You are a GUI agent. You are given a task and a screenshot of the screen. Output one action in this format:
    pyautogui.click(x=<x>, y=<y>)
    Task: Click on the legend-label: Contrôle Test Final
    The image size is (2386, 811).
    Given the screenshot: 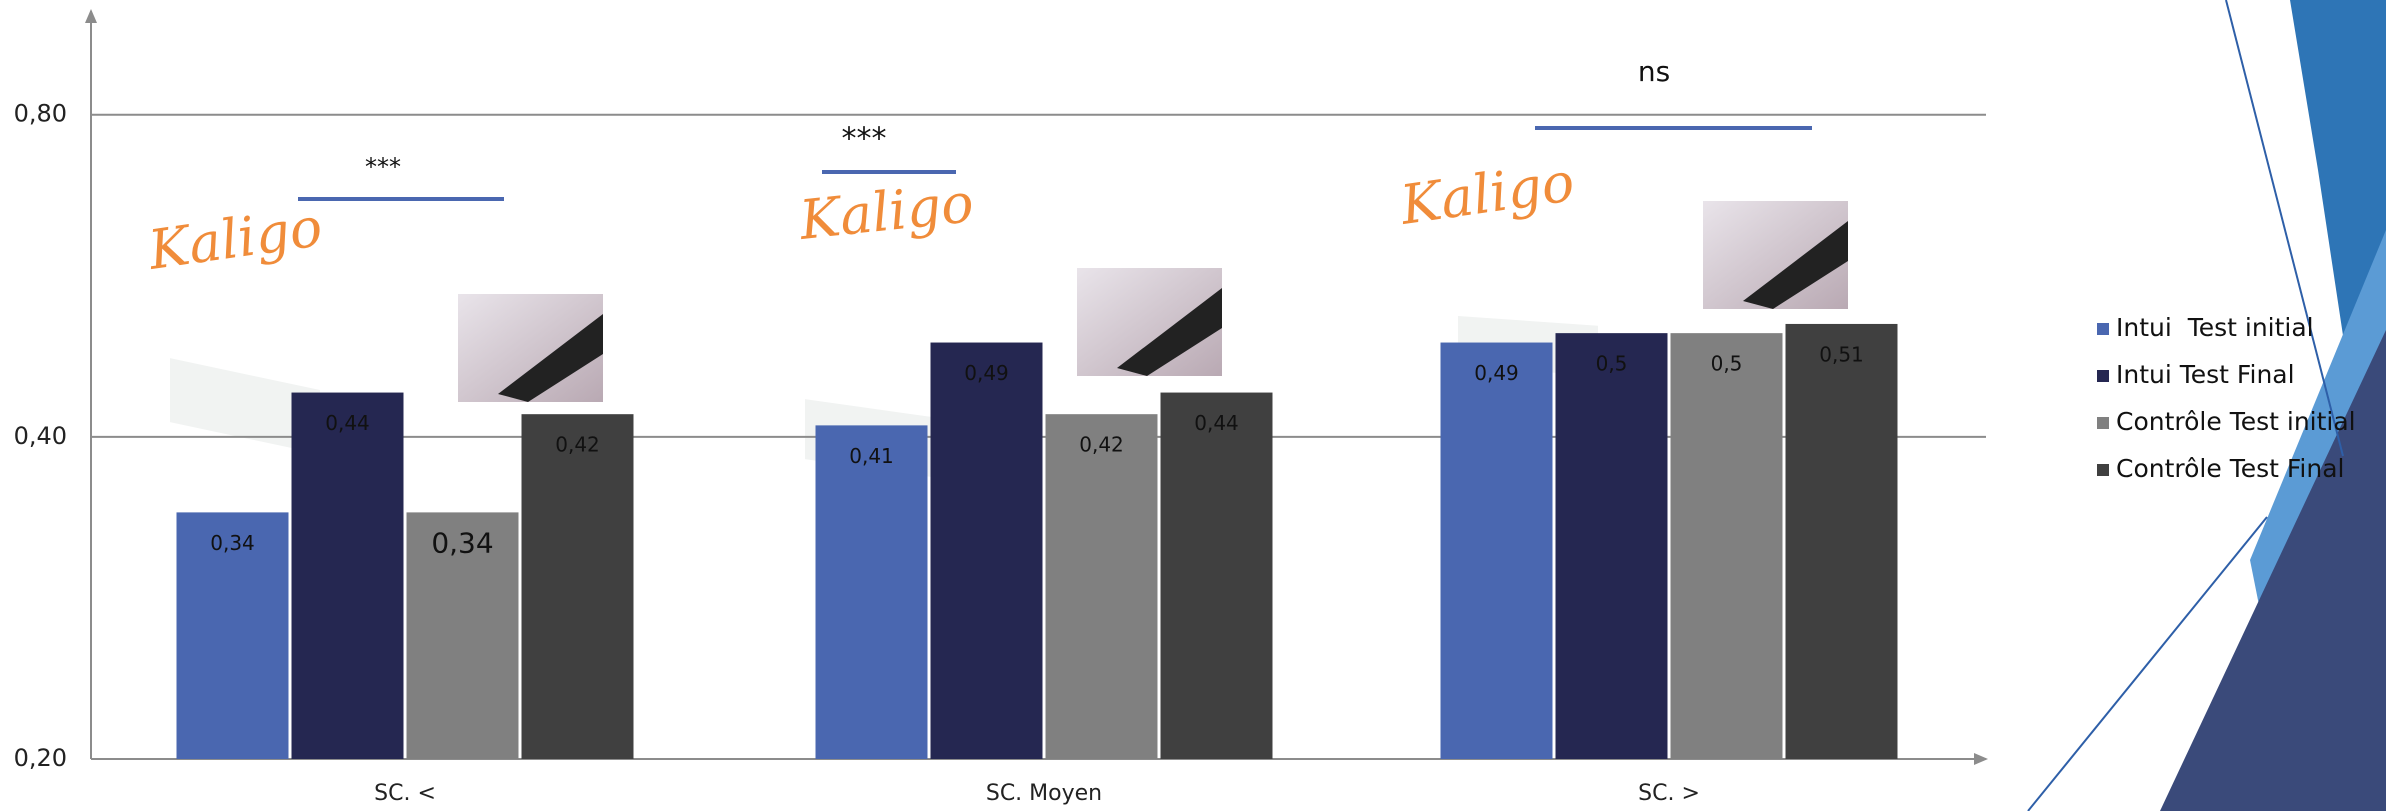 What is the action you would take?
    pyautogui.click(x=2230, y=468)
    